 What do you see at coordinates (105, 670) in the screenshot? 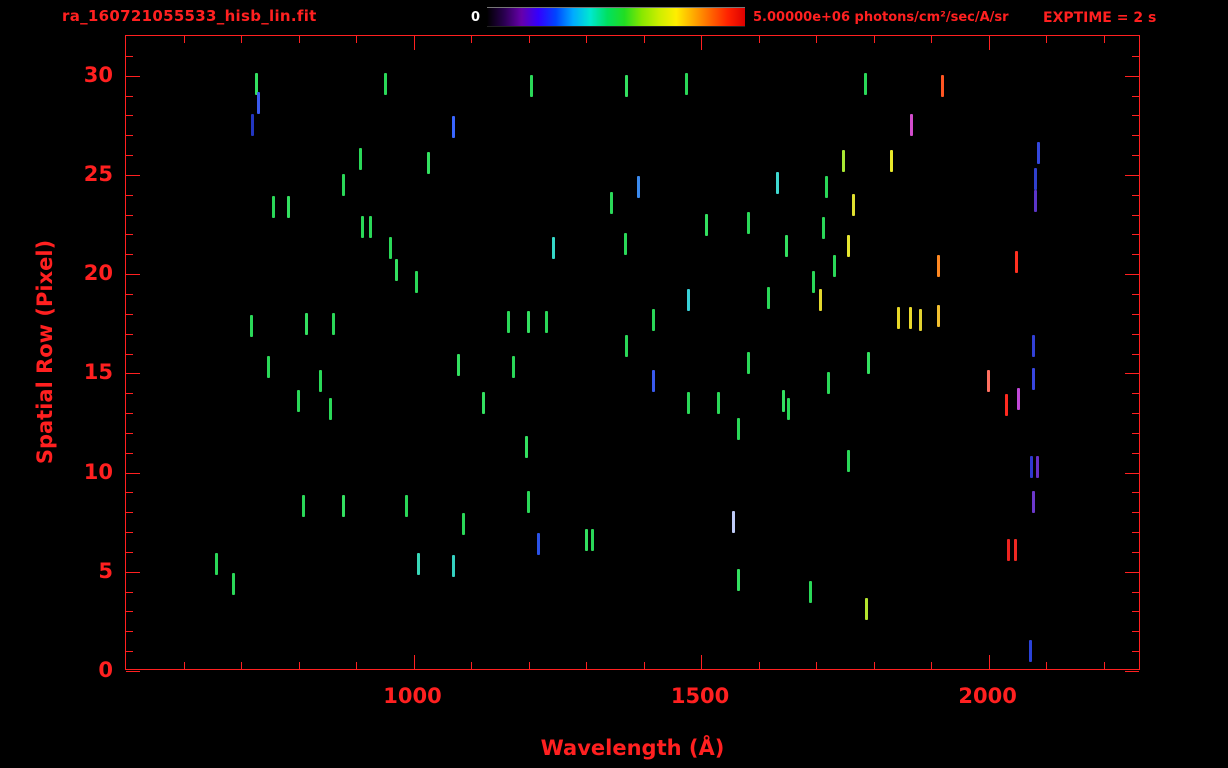
I see `y-tick-label: 0` at bounding box center [105, 670].